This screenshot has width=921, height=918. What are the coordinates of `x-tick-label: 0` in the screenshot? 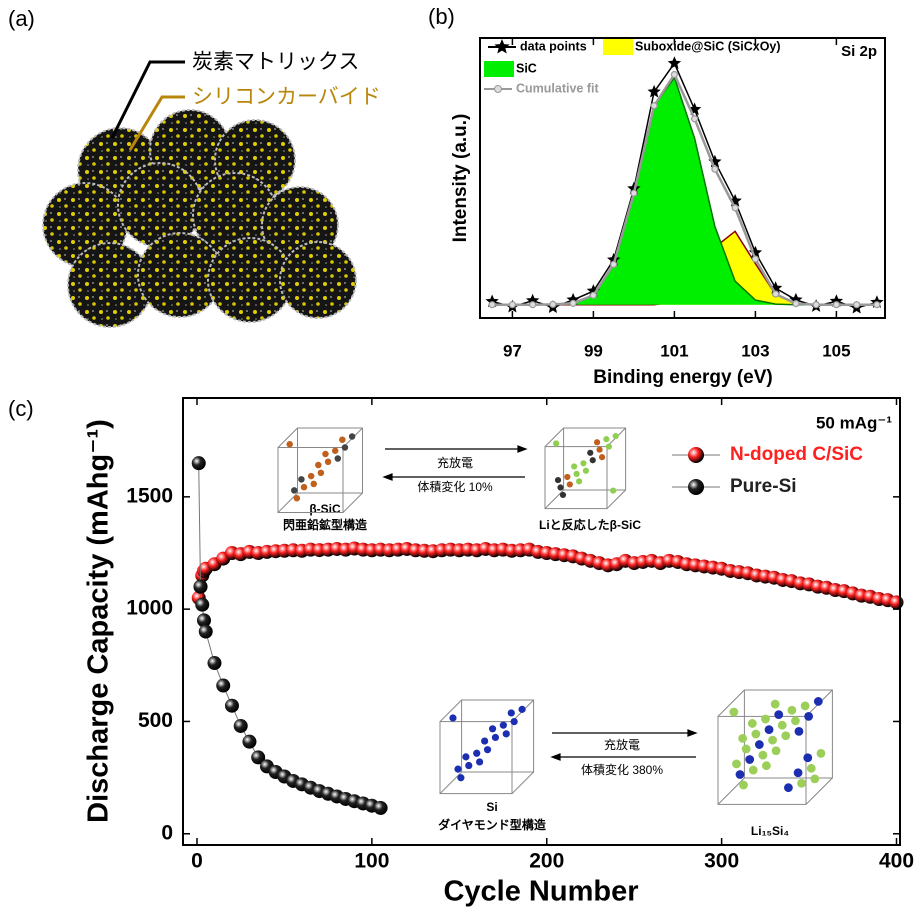 It's located at (197, 861).